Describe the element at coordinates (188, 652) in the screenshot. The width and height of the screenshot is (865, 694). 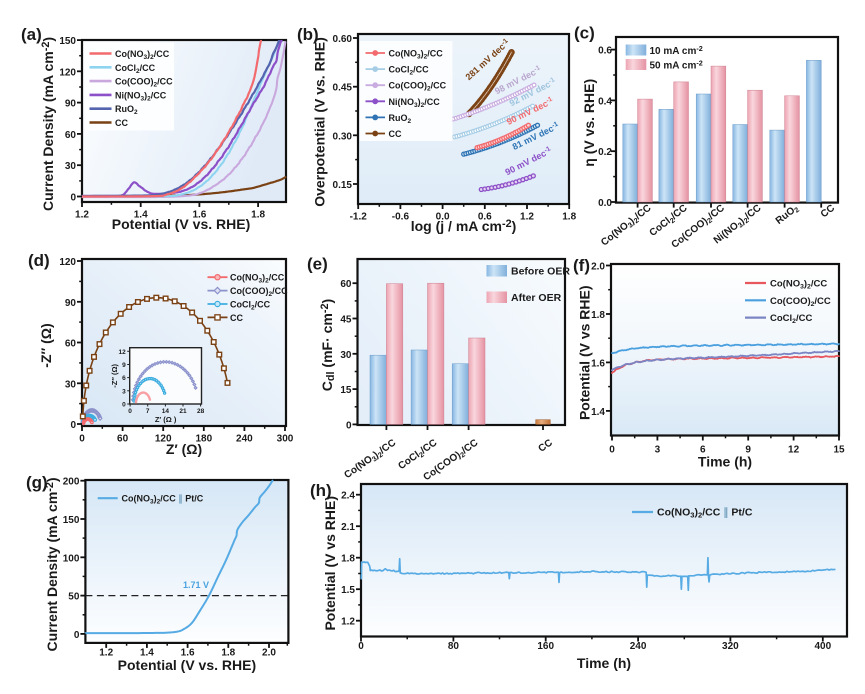
I see `svg-text: 1.6` at that location.